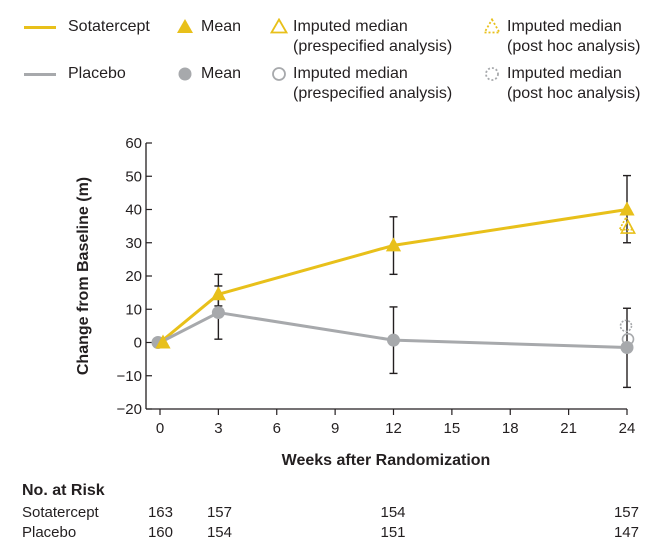 This screenshot has height=555, width=660. What do you see at coordinates (133, 276) in the screenshot?
I see `y-tick-label: 20` at bounding box center [133, 276].